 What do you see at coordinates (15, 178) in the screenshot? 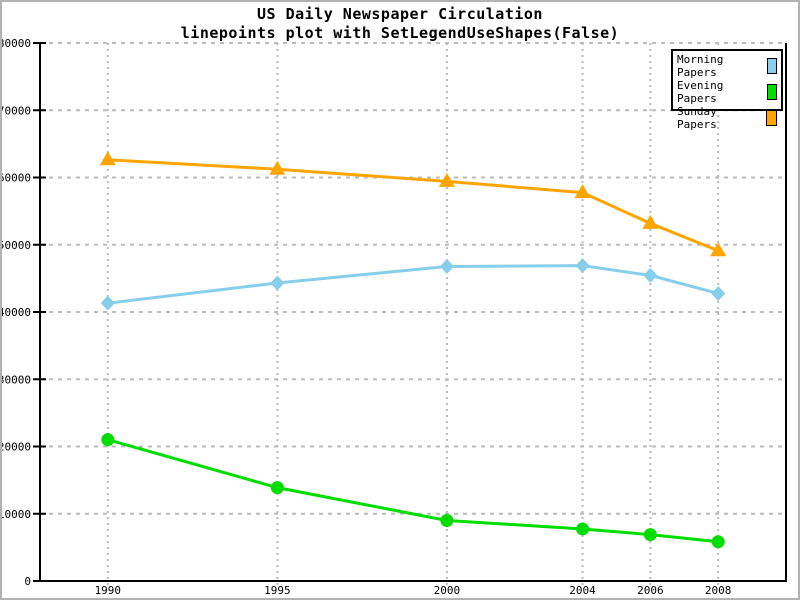
I see `y-tick-label: 60000` at bounding box center [15, 178].